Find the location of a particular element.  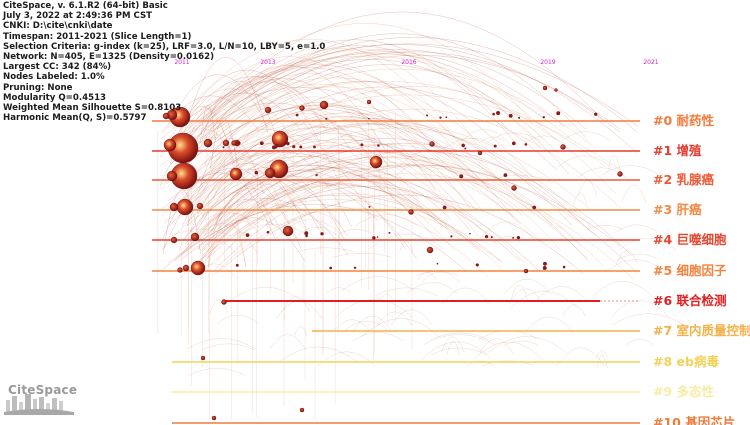

cluster-label: #5 细胞因子 is located at coordinates (690, 270).